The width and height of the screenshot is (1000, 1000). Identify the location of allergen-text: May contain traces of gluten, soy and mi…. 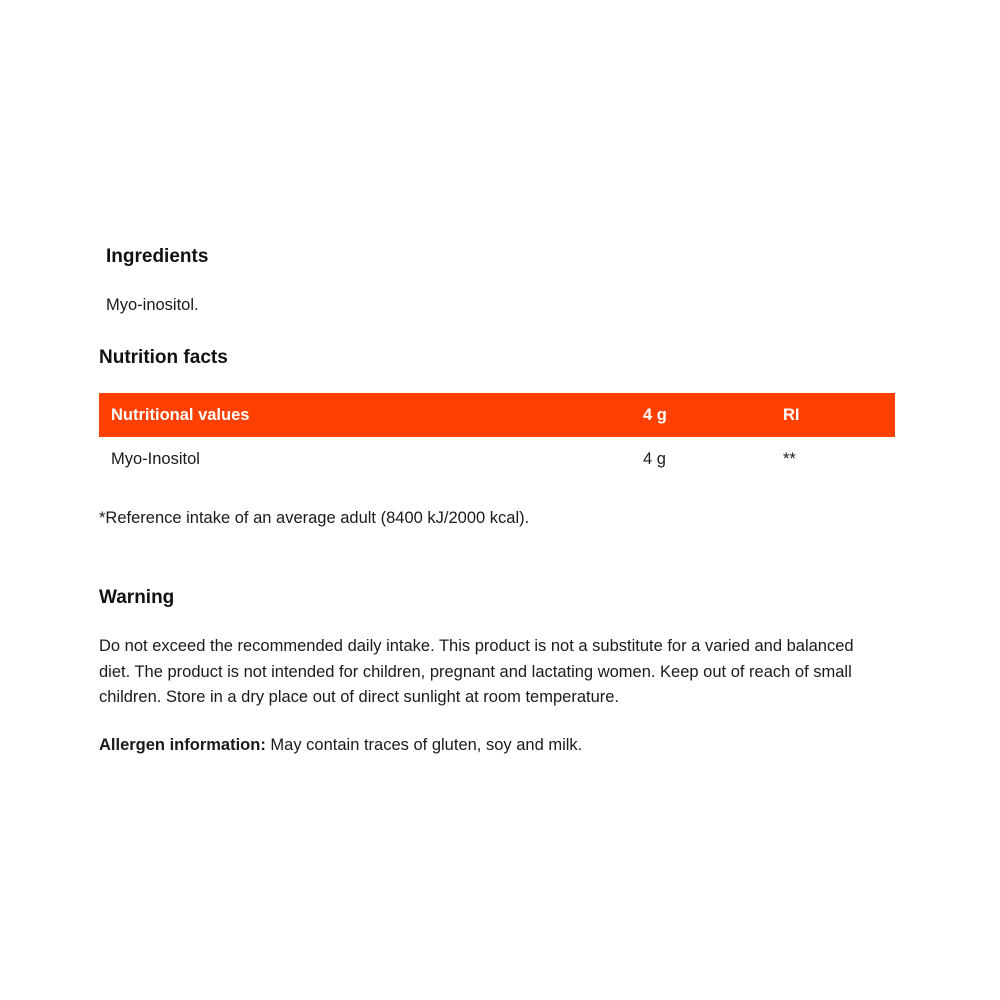
(424, 745).